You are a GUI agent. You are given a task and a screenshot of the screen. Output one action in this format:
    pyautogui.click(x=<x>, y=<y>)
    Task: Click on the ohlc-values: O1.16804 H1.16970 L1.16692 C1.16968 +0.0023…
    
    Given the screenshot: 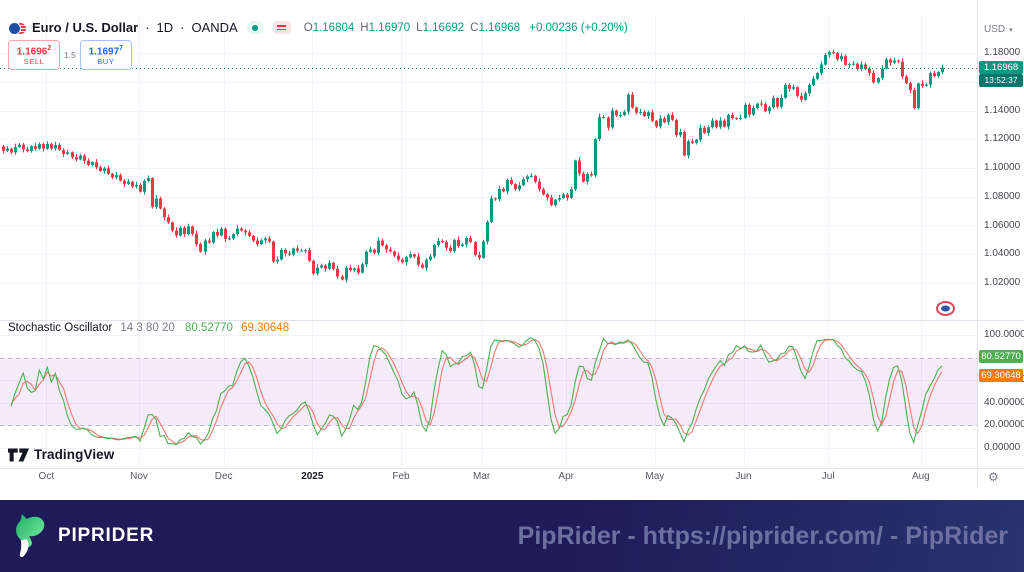 What is the action you would take?
    pyautogui.click(x=465, y=27)
    